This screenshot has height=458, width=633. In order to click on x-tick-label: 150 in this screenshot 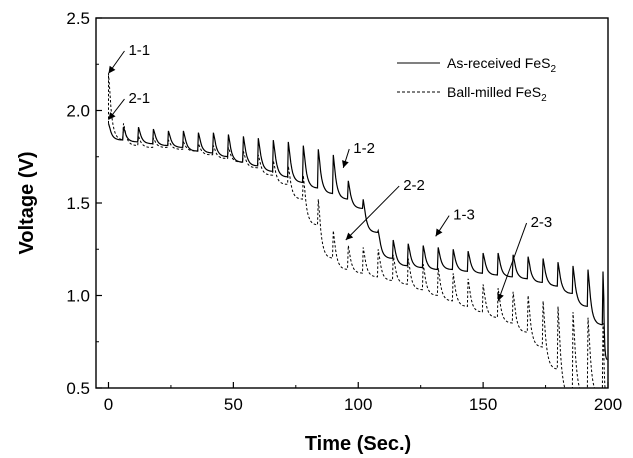, I will do `click(483, 404)`.